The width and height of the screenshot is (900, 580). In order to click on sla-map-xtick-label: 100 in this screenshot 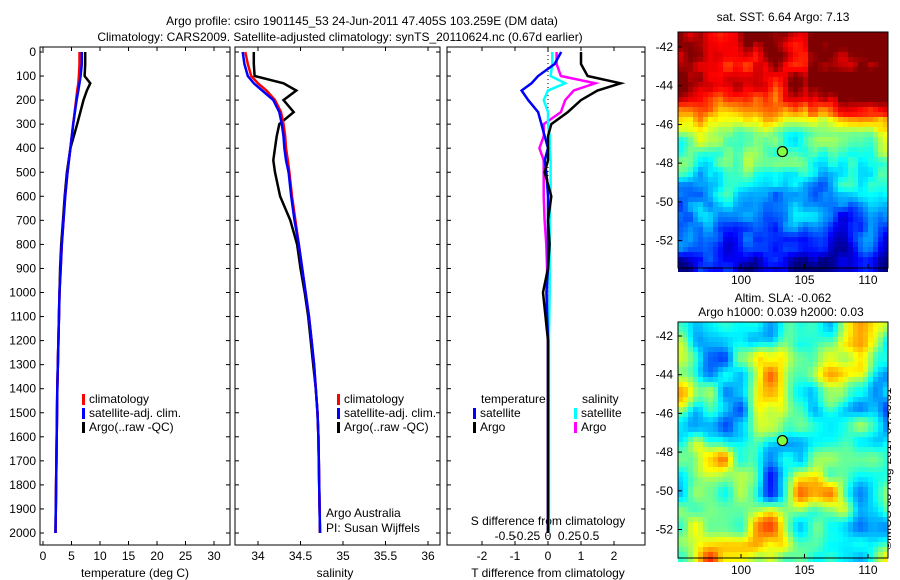, I will do `click(741, 570)`.